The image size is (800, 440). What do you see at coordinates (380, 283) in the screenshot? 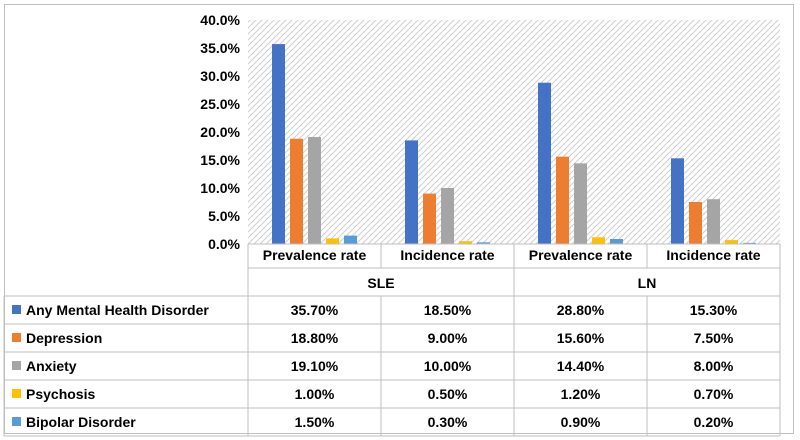
I see `x-group-label: SLE` at bounding box center [380, 283].